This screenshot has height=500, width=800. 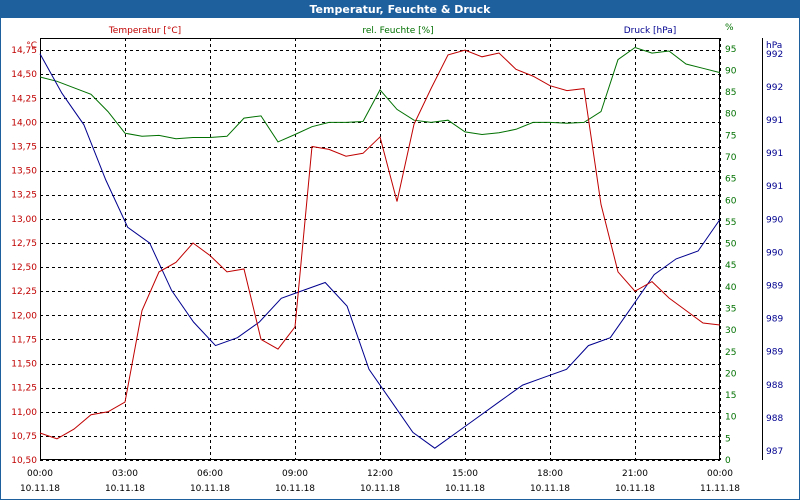 What do you see at coordinates (144, 31) in the screenshot?
I see `series-label-temperature: Temperatur [°C]` at bounding box center [144, 31].